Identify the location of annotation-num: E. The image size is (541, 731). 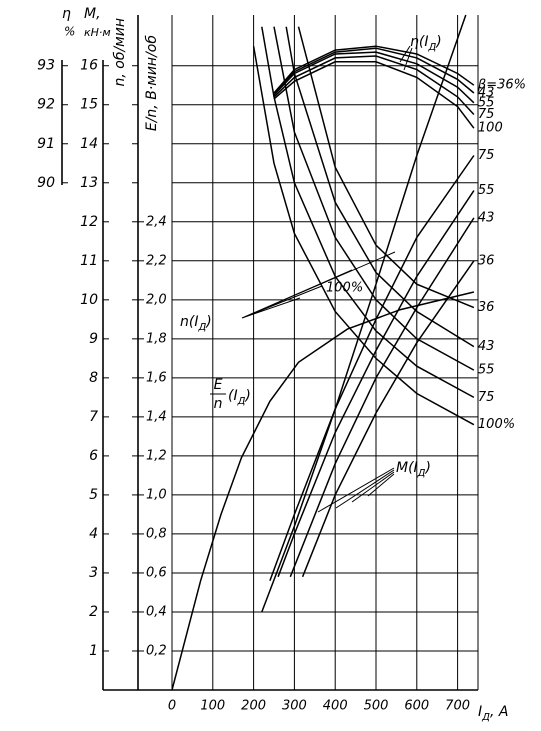
(218, 385).